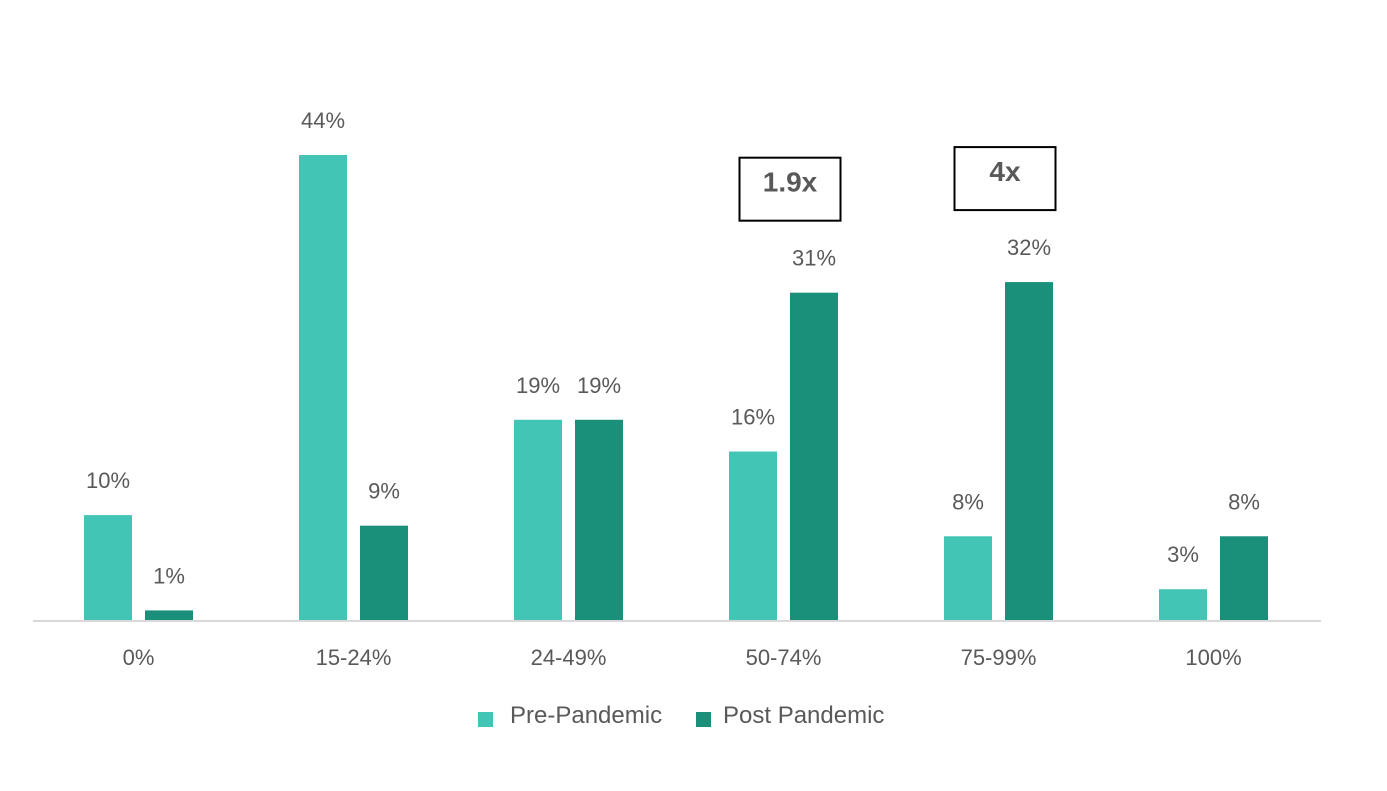 Image resolution: width=1387 pixels, height=791 pixels. I want to click on callout-text-50-74: 1.9x, so click(790, 182).